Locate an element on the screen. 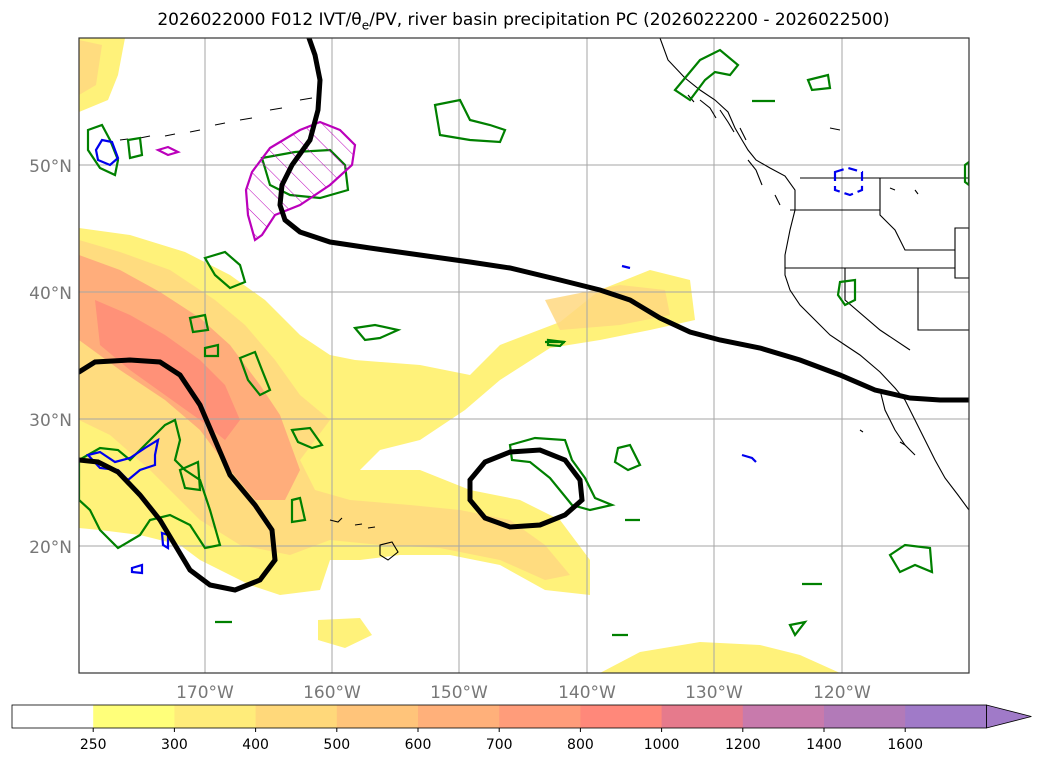 The width and height of the screenshot is (1047, 767). hawaii-islands is located at coordinates (364, 539).